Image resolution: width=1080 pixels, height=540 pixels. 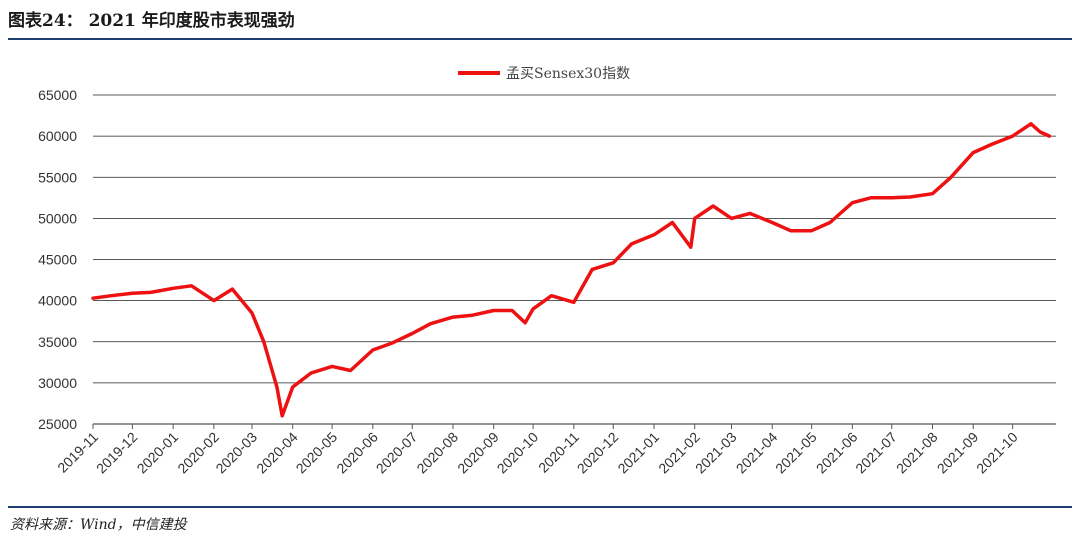 I want to click on y-tick-label: 30000, so click(x=57, y=383).